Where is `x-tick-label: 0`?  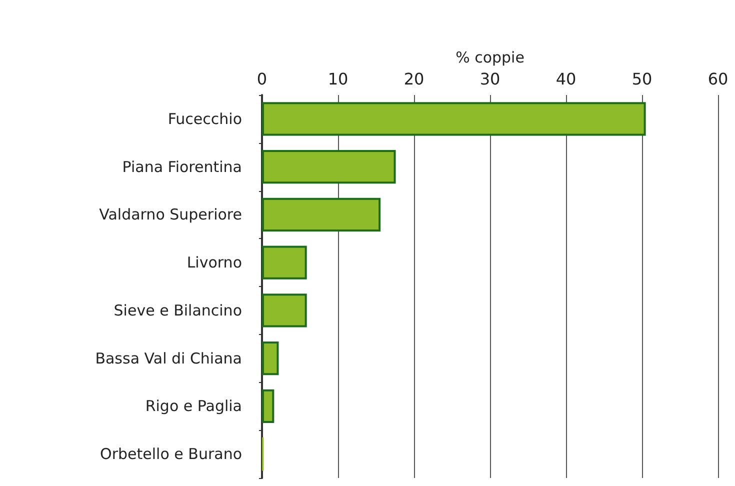 x-tick-label: 0 is located at coordinates (262, 79).